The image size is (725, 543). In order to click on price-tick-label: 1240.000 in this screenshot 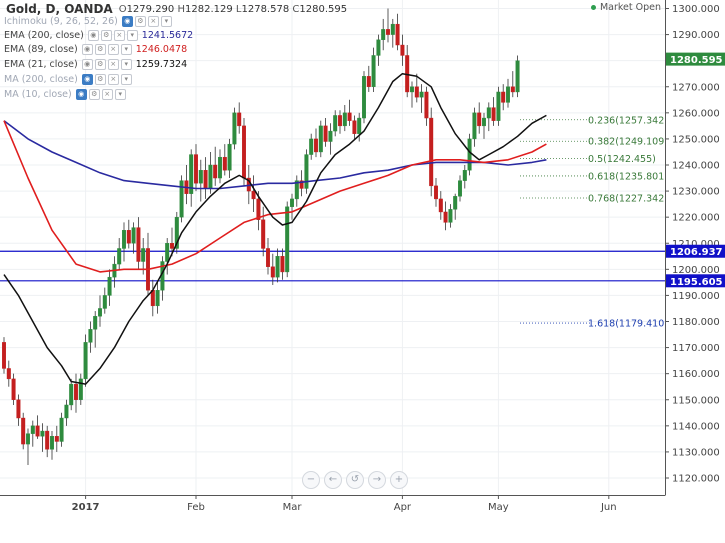, I will do `click(696, 166)`.